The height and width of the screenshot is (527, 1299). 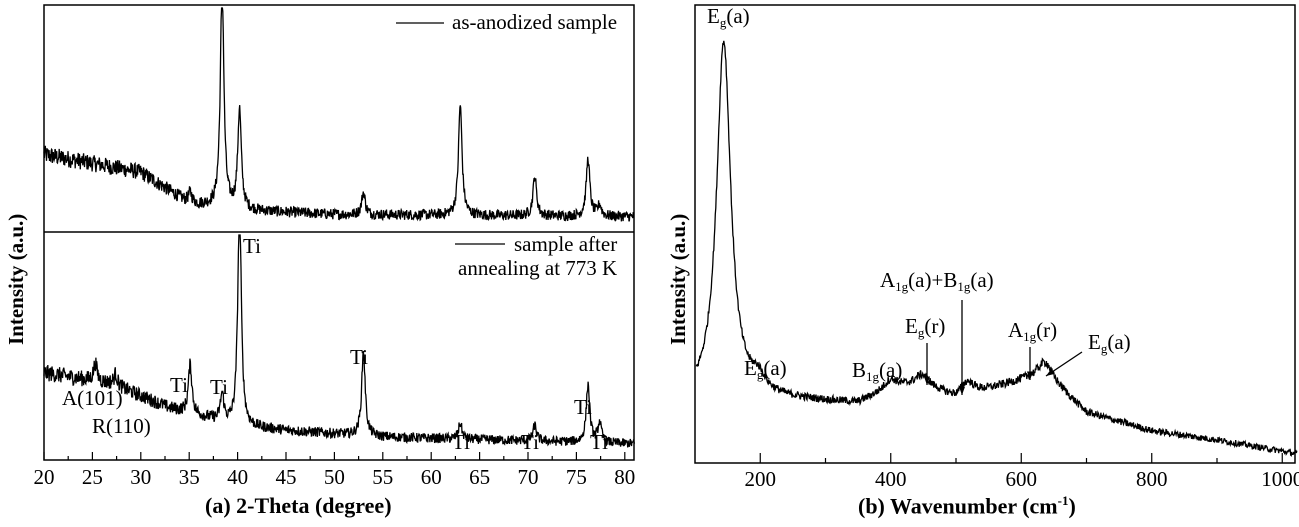 What do you see at coordinates (761, 479) in the screenshot?
I see `x-tick-label: 200` at bounding box center [761, 479].